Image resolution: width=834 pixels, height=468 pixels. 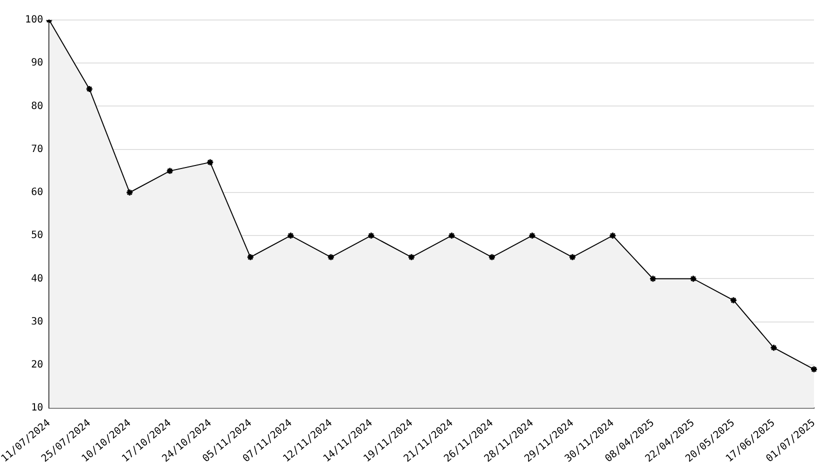 What do you see at coordinates (37, 149) in the screenshot?
I see `y-tick-label: 70` at bounding box center [37, 149].